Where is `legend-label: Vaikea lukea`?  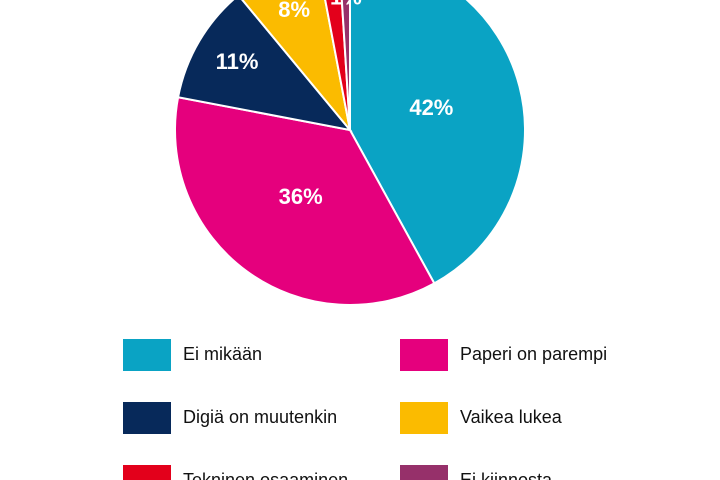 legend-label: Vaikea lukea is located at coordinates (511, 417).